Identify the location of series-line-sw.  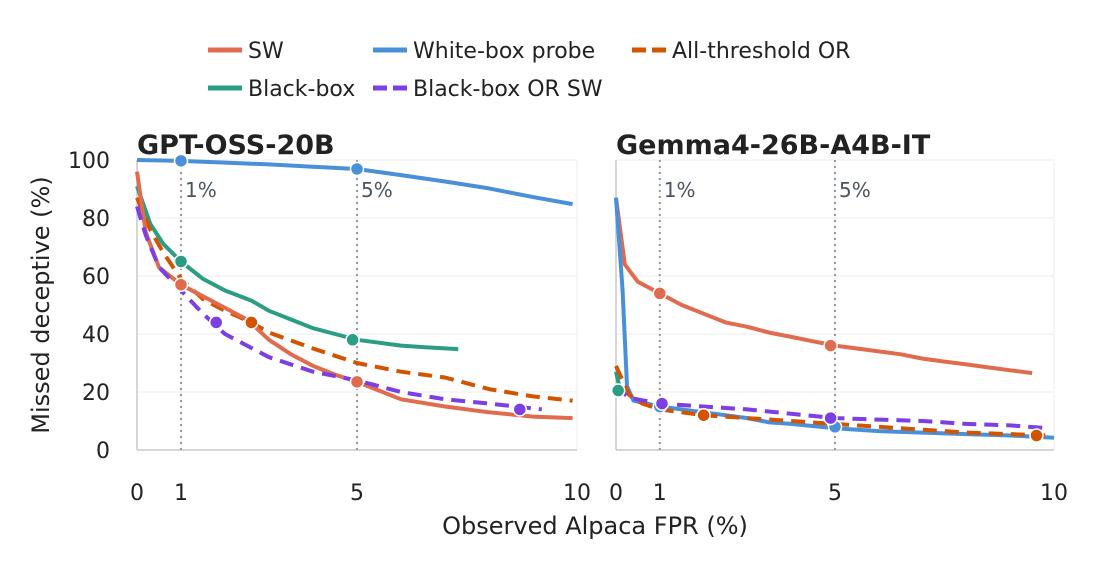
(823, 286).